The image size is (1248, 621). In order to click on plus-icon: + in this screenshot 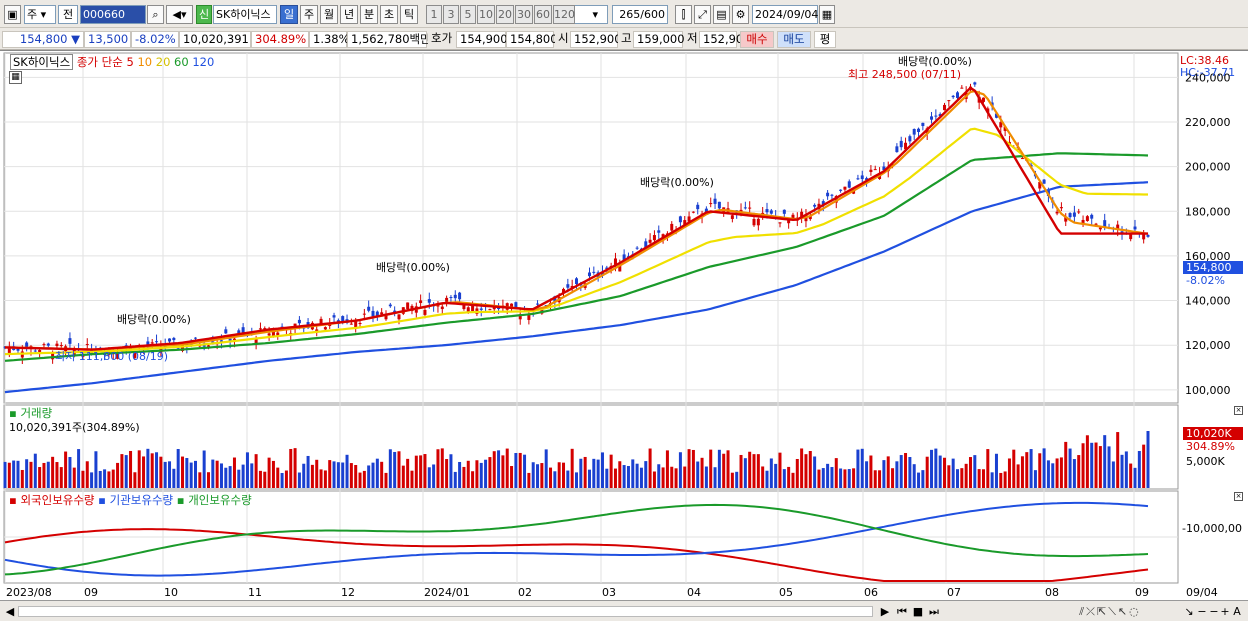, I will do `click(1225, 611)`.